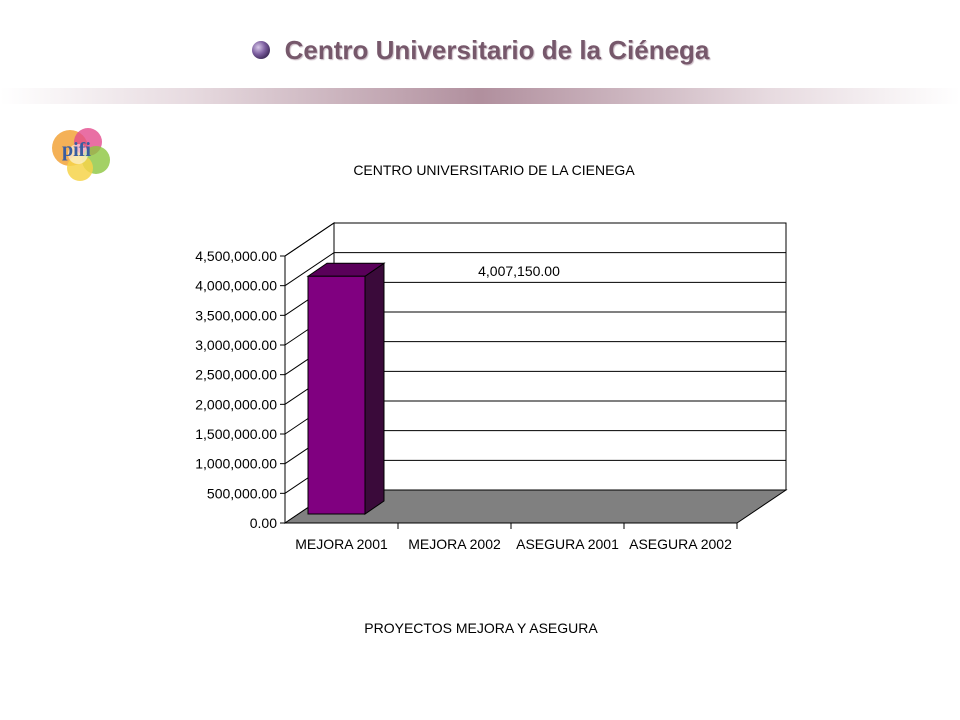  I want to click on pifi-logo: pifi, so click(81, 154).